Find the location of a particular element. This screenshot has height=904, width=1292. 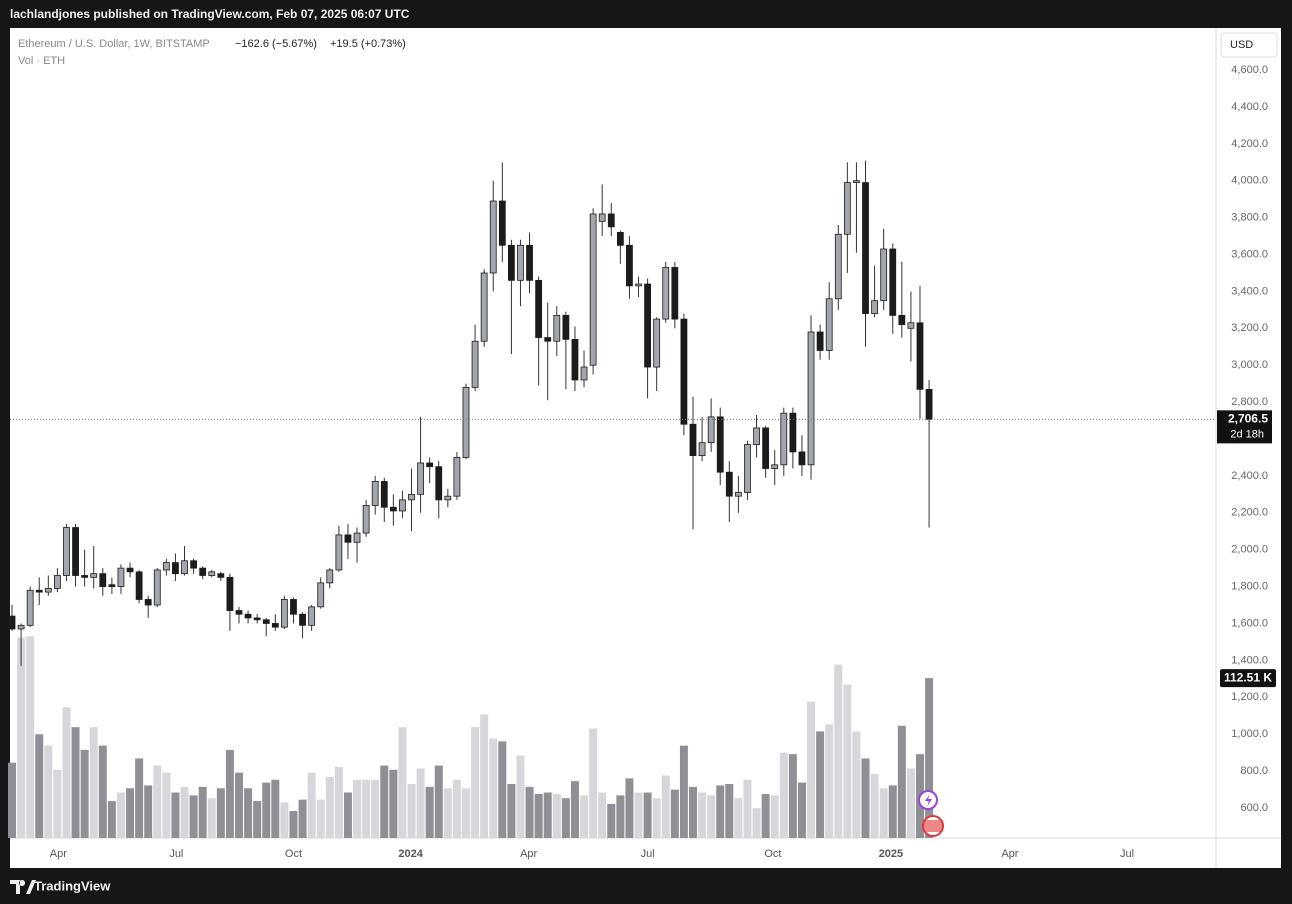

y-tick-label: 3,400.0 is located at coordinates (1249, 291).